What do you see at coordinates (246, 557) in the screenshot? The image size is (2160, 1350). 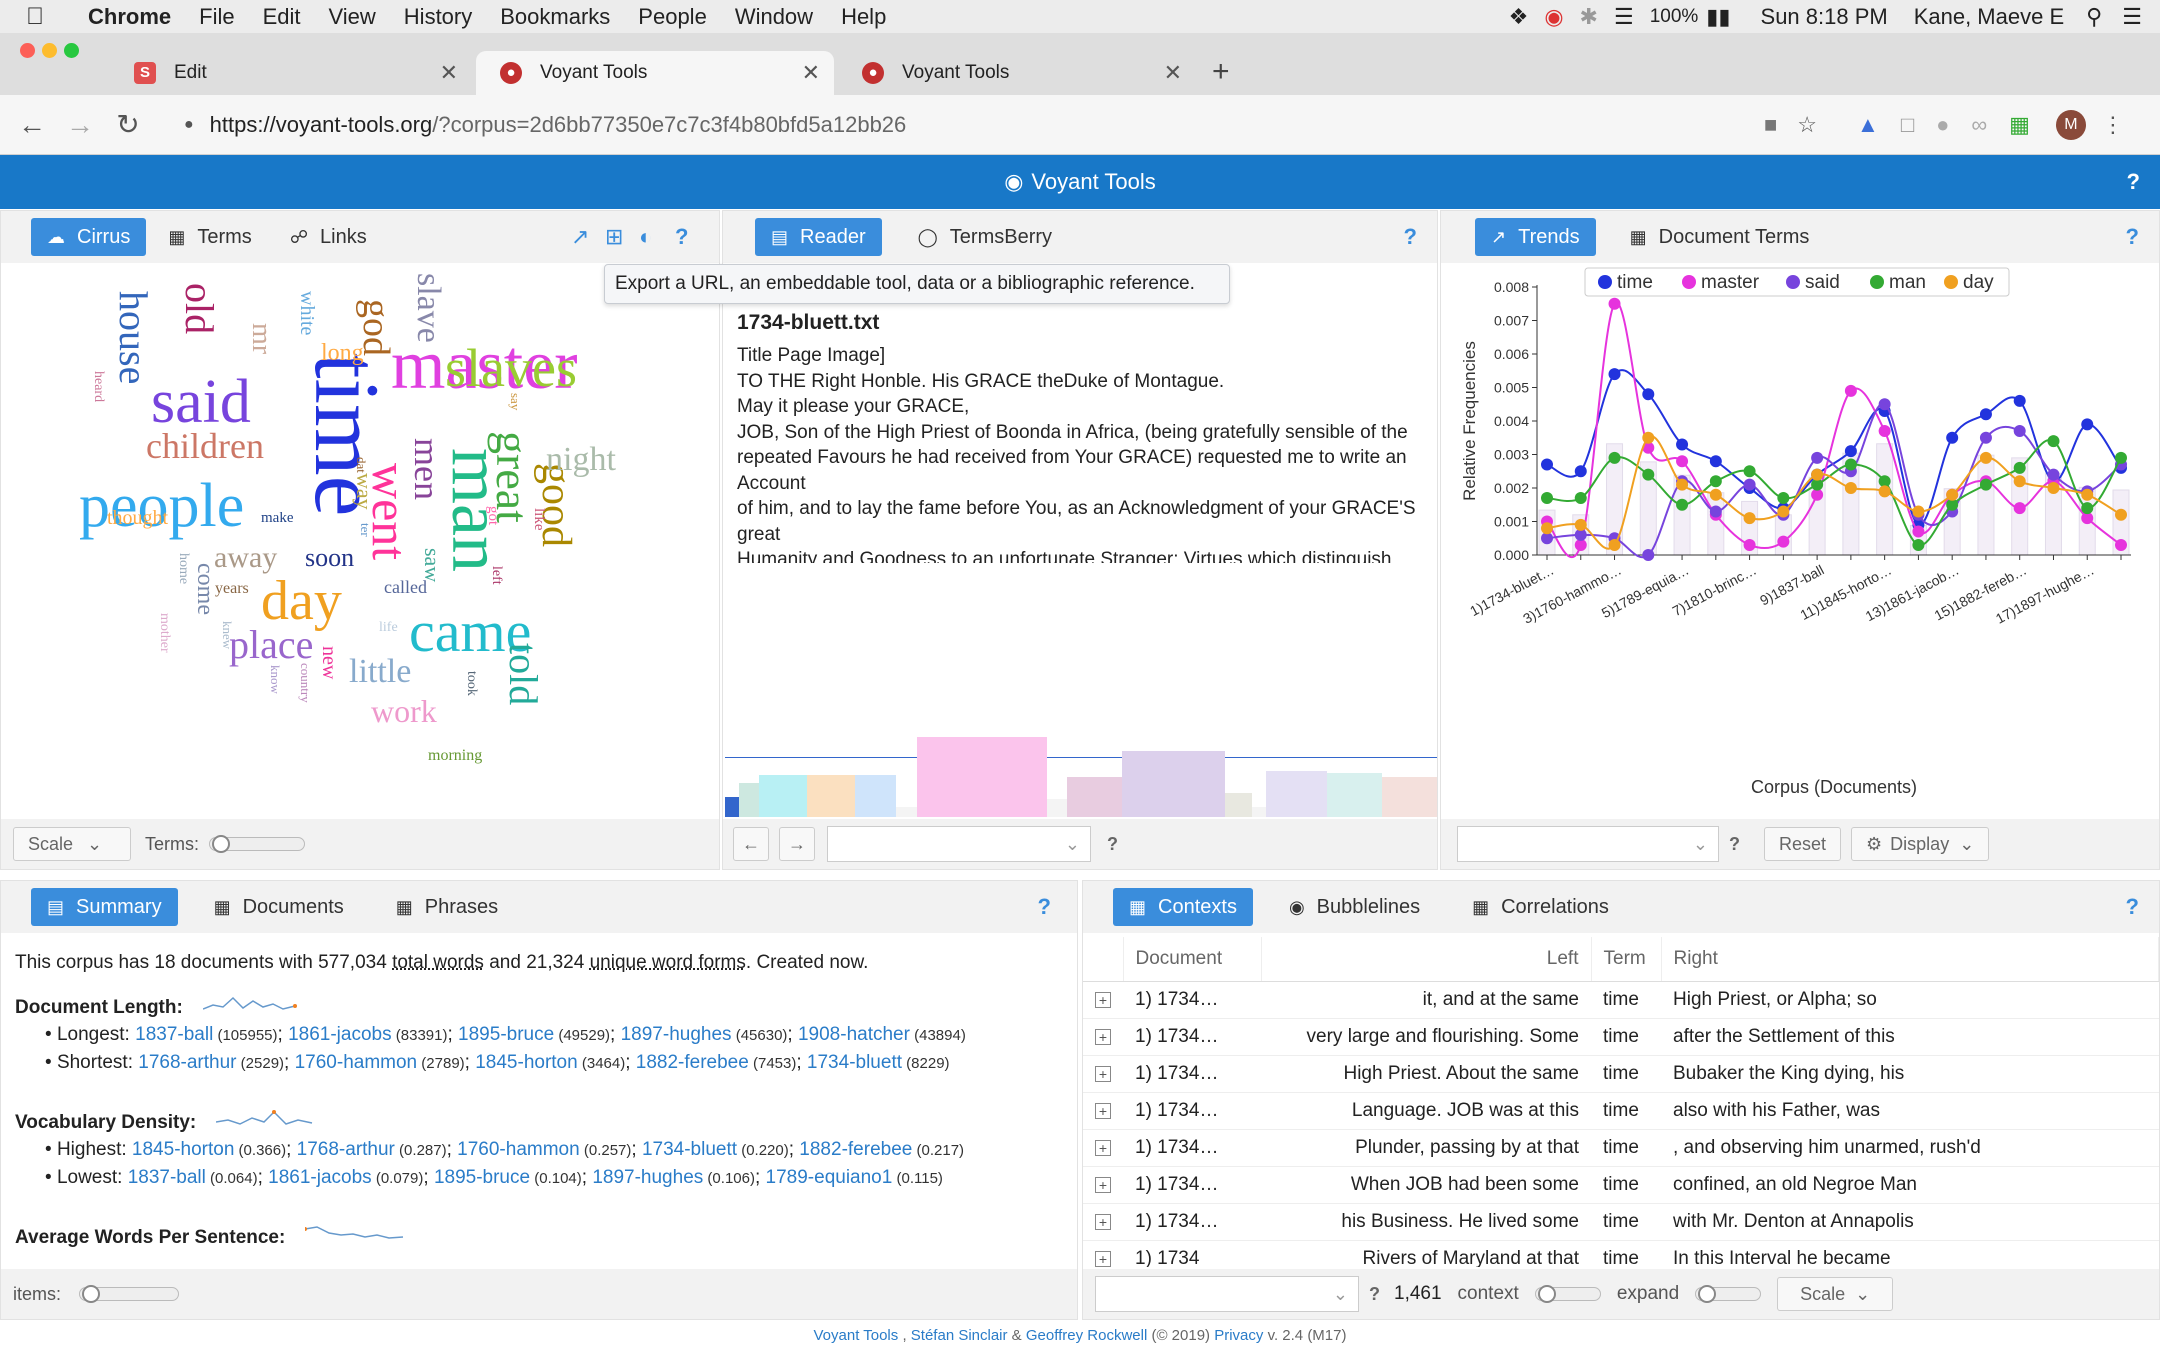 I see `cloud-word: away` at bounding box center [246, 557].